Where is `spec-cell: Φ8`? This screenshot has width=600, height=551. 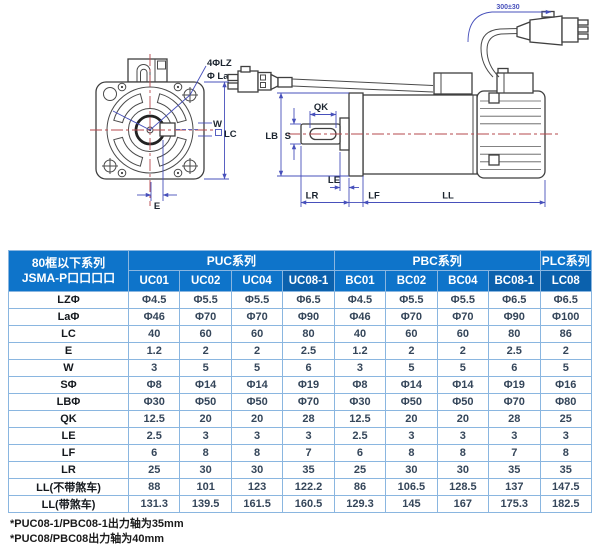 spec-cell: Φ8 is located at coordinates (154, 385).